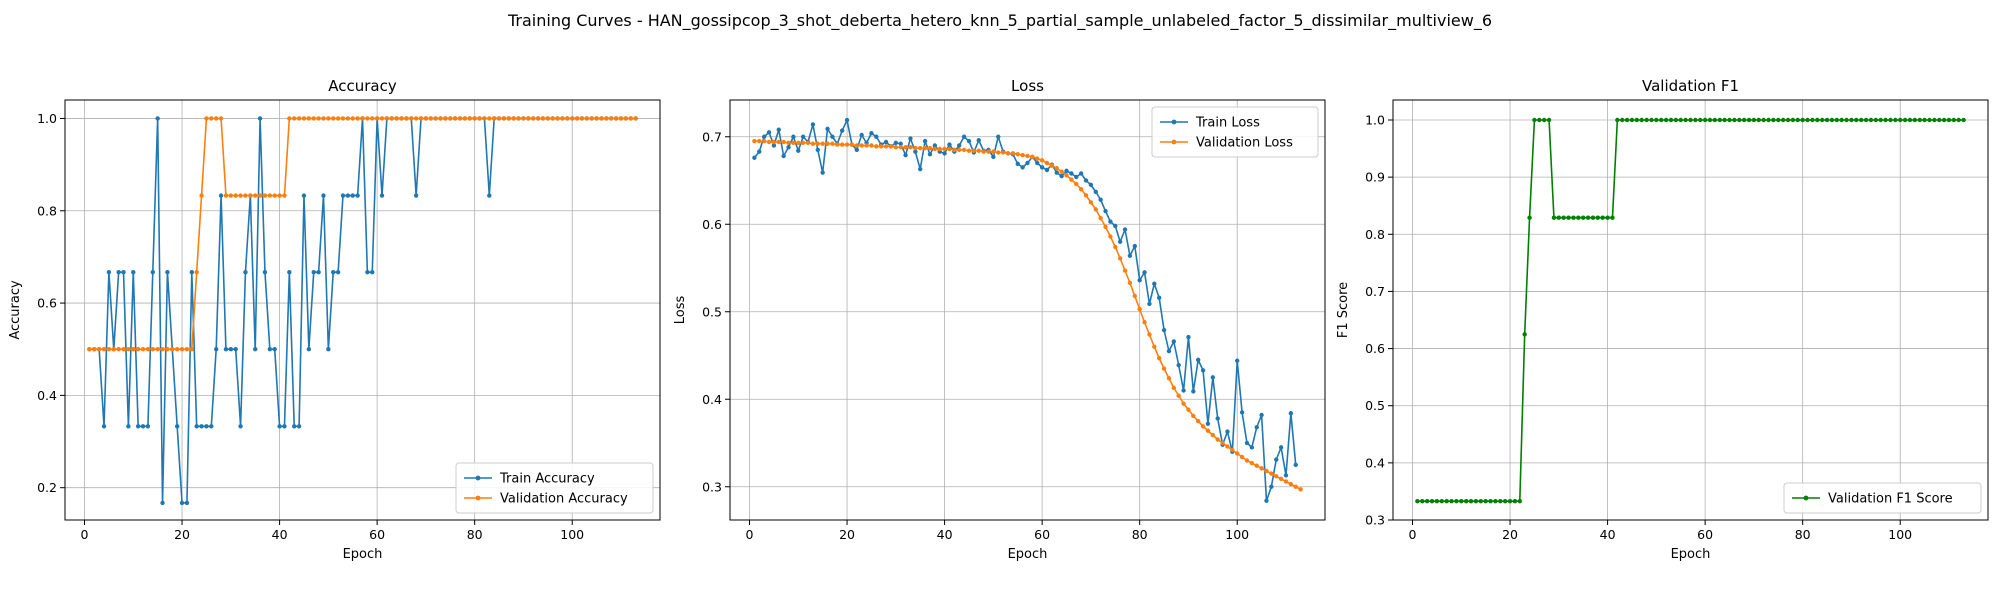  Describe the element at coordinates (1375, 234) in the screenshot. I see `chart-3-ytick-label: 0.8` at that location.